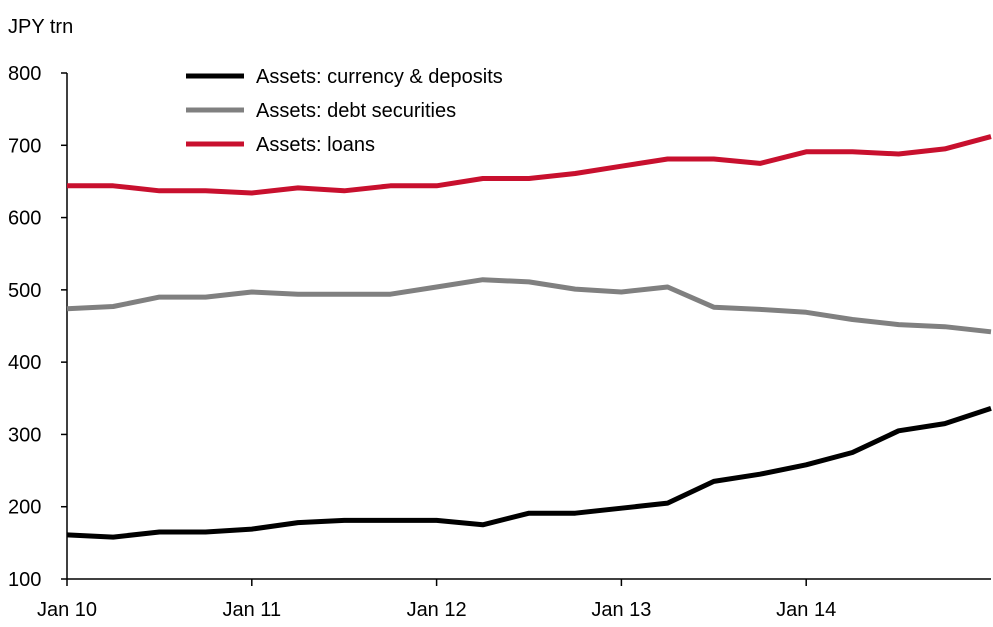 Image resolution: width=993 pixels, height=627 pixels. I want to click on y-axis-unit-label: JPY trn, so click(40, 27).